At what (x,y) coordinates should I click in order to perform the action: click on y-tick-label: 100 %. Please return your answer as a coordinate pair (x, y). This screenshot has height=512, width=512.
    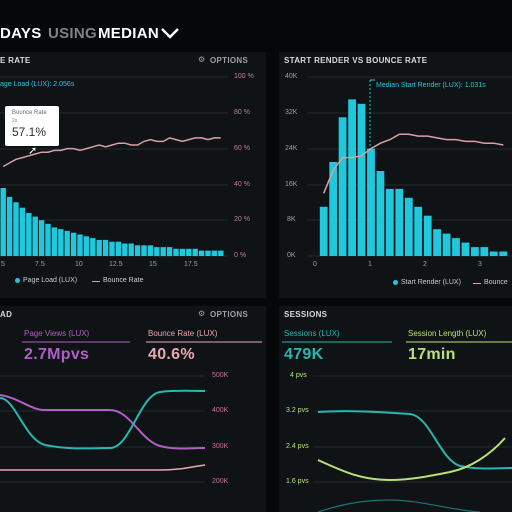
    Looking at the image, I should click on (244, 76).